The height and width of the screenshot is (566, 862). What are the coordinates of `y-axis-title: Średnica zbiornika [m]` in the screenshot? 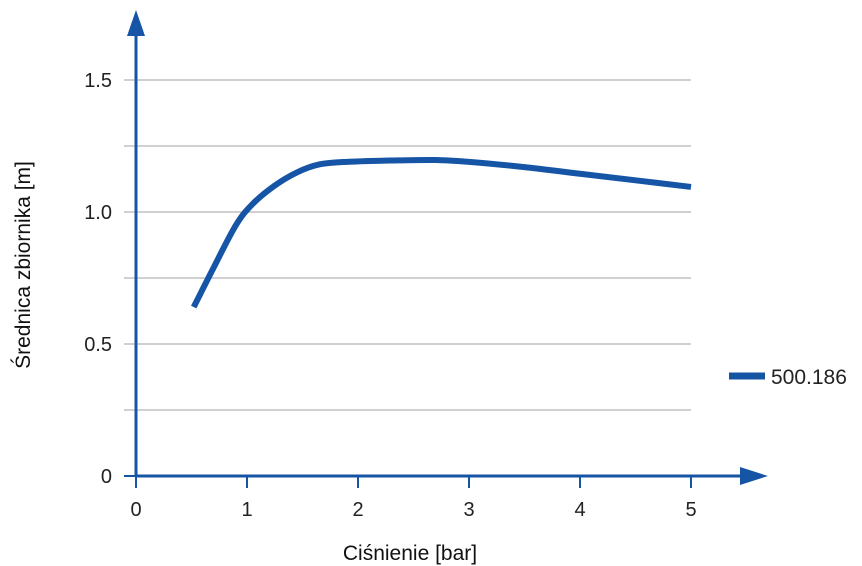 It's located at (23, 265).